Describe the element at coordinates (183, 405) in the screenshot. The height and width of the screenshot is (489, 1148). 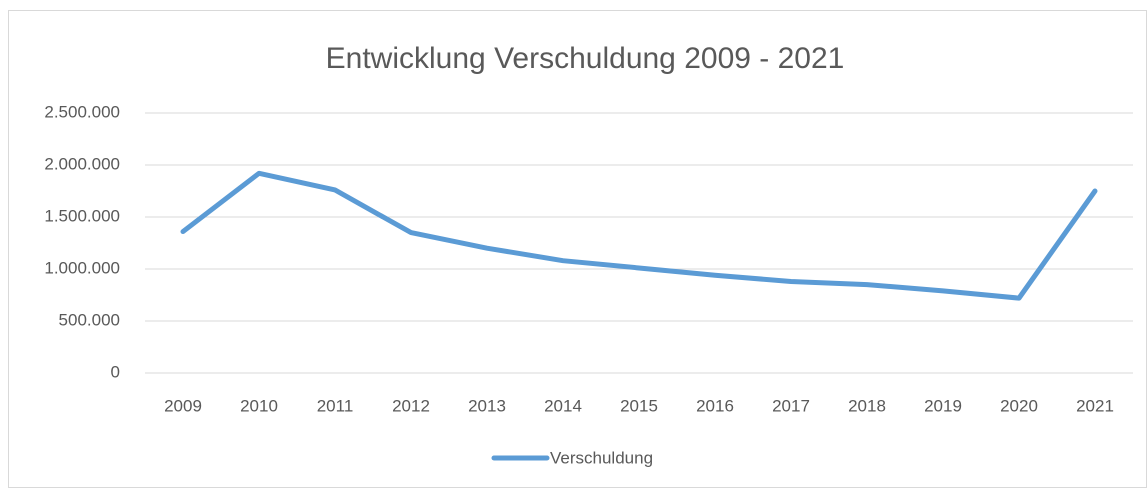
I see `x-tick-label: 2009` at that location.